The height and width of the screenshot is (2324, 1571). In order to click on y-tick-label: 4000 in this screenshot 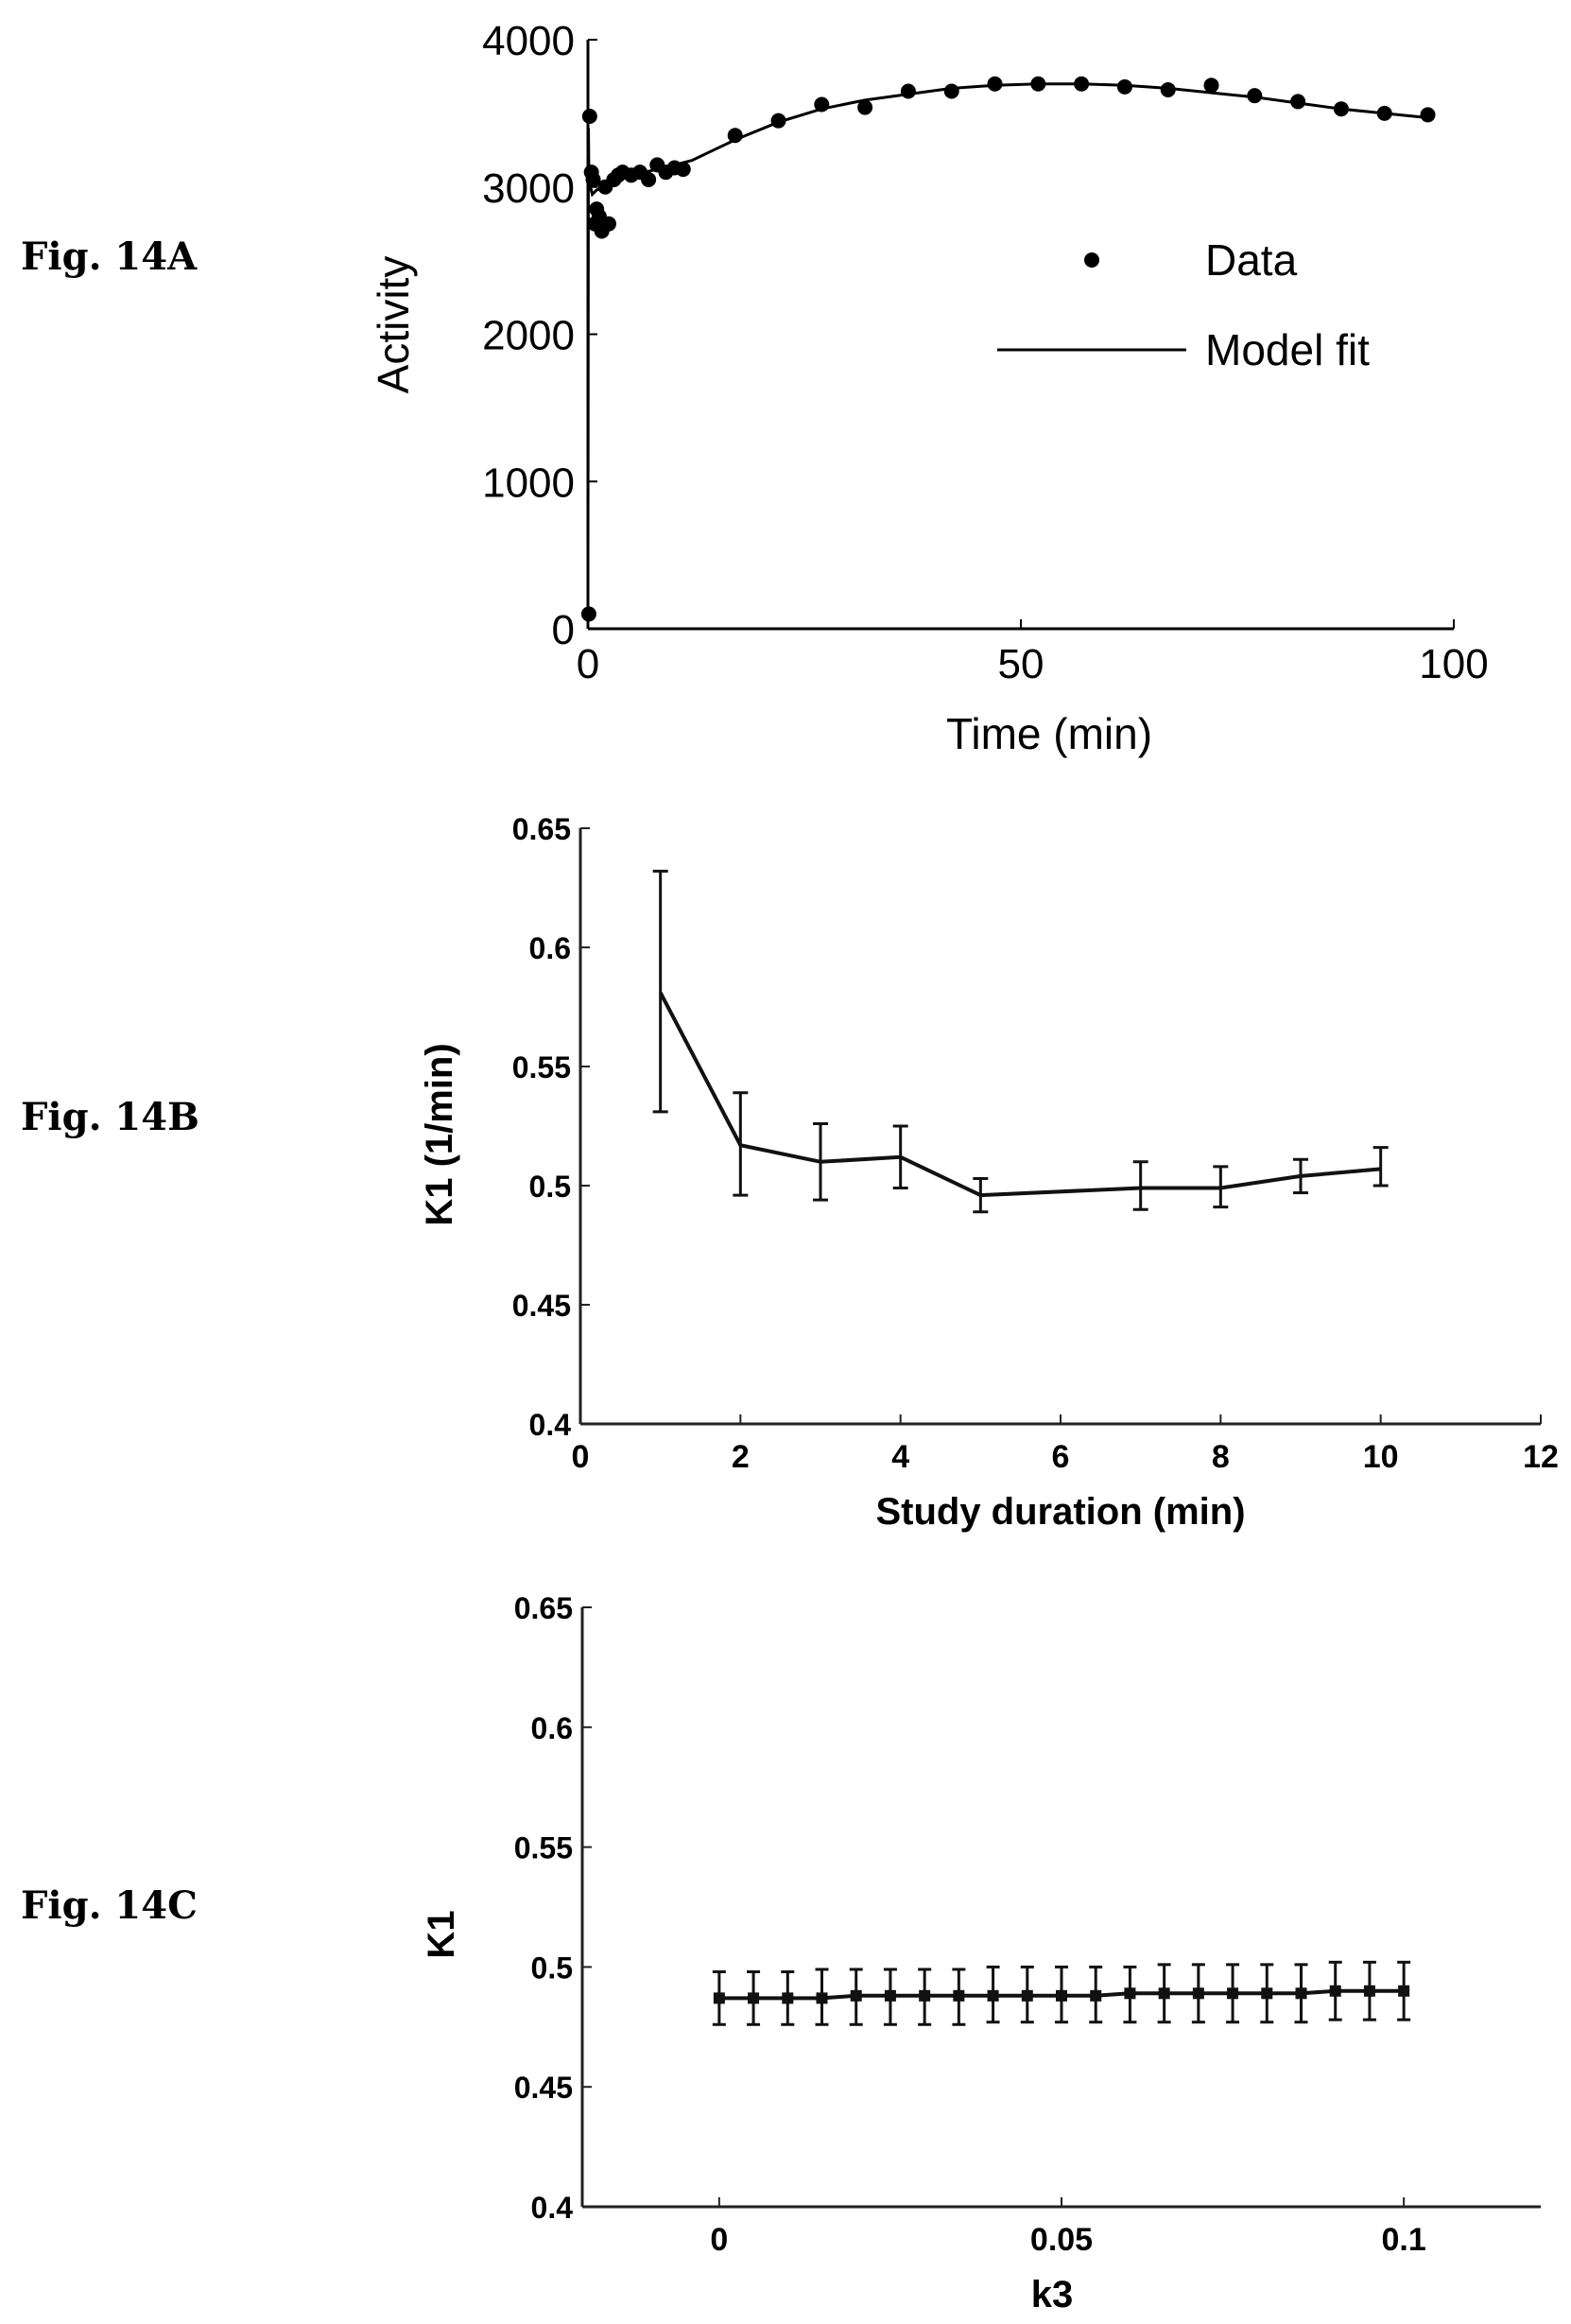, I will do `click(528, 41)`.